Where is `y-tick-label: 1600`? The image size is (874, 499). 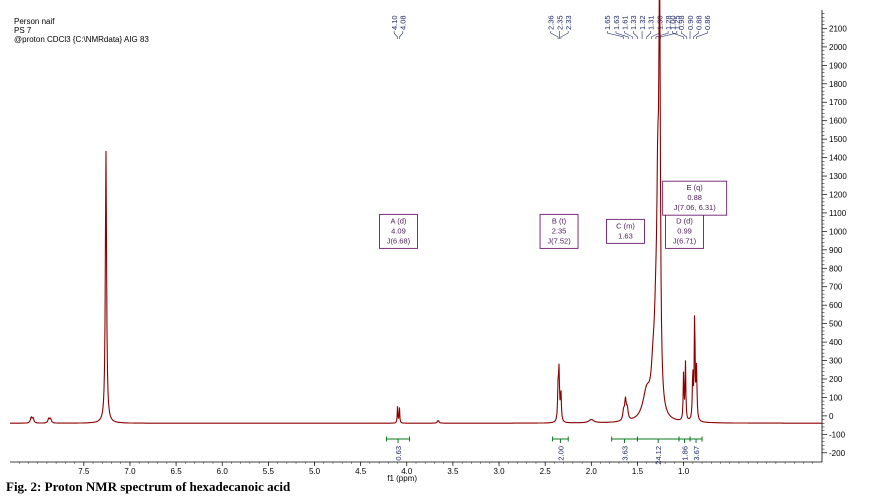 y-tick-label: 1600 is located at coordinates (838, 121).